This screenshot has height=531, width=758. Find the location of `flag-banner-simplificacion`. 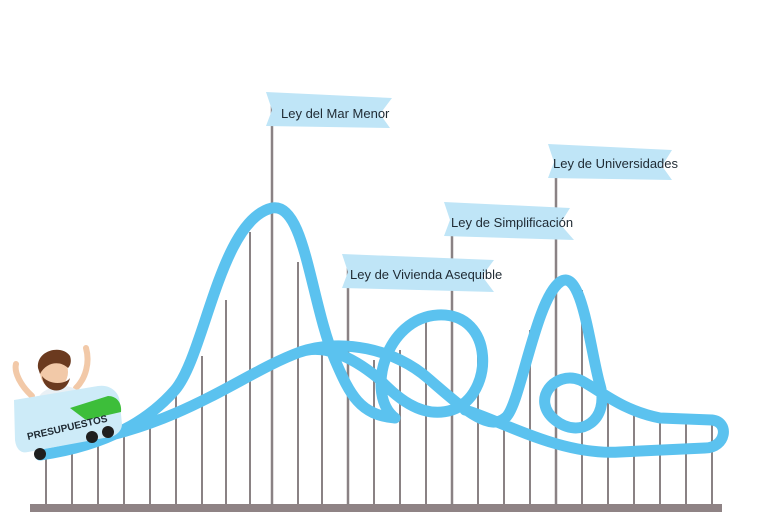

flag-banner-simplificacion is located at coordinates (509, 221).